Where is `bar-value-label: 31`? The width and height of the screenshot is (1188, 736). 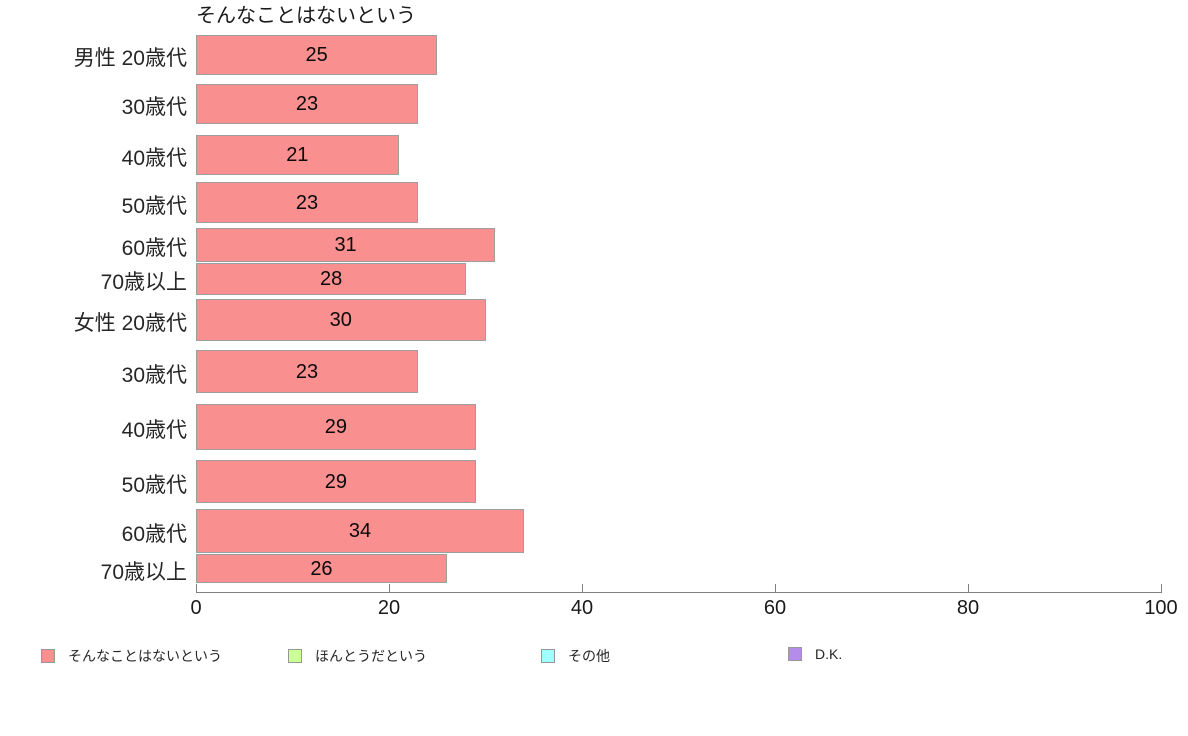 bar-value-label: 31 is located at coordinates (345, 245).